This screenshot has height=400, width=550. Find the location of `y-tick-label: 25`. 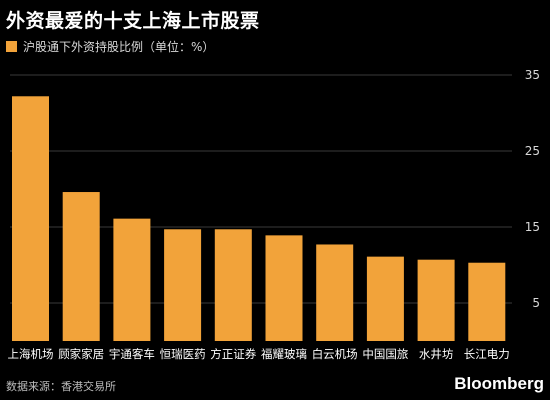

y-tick-label: 25 is located at coordinates (532, 151).